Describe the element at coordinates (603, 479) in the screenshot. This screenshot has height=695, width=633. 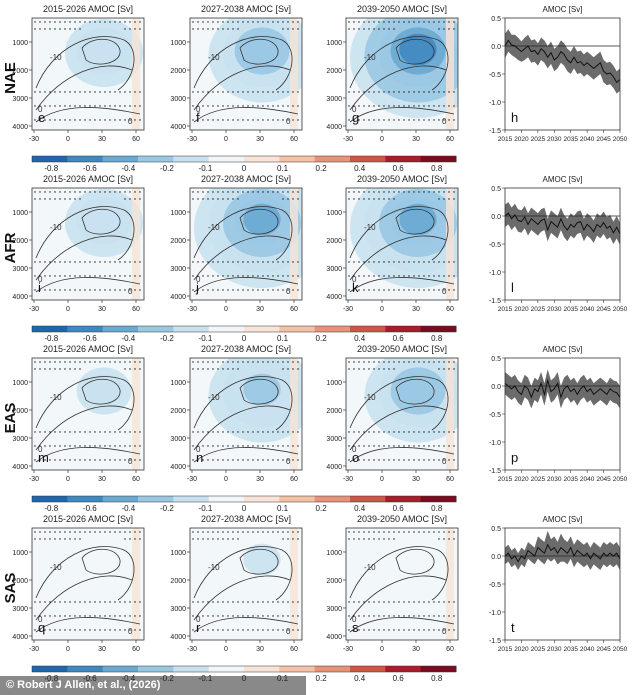
I see `ts-x-tick-label: 2045` at that location.